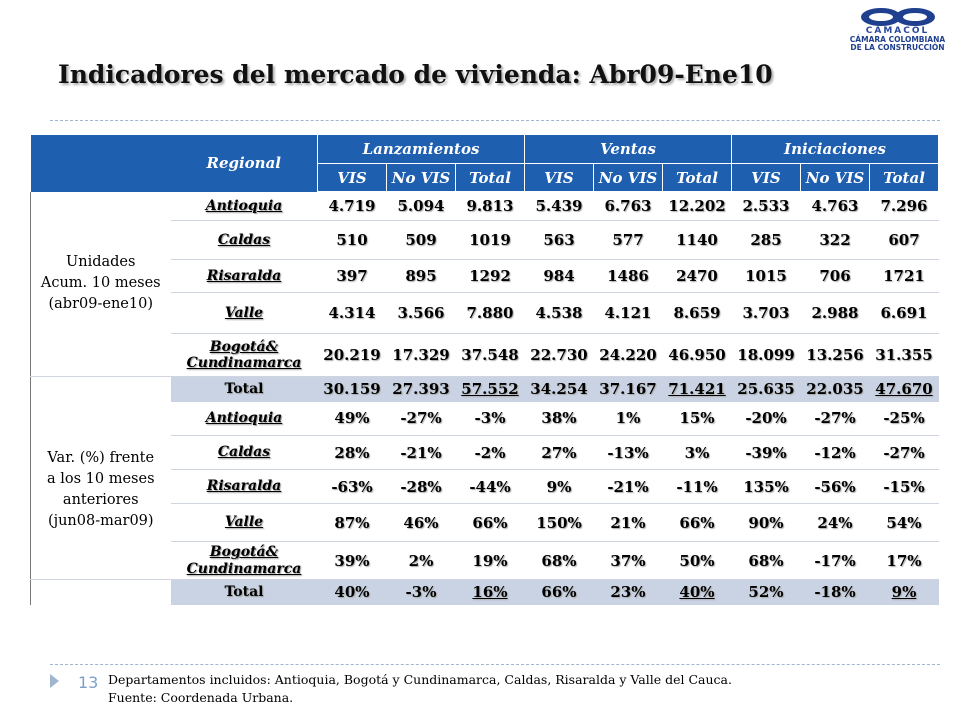 This screenshot has height=720, width=960. What do you see at coordinates (904, 592) in the screenshot?
I see `total-value-cell: 9%` at bounding box center [904, 592].